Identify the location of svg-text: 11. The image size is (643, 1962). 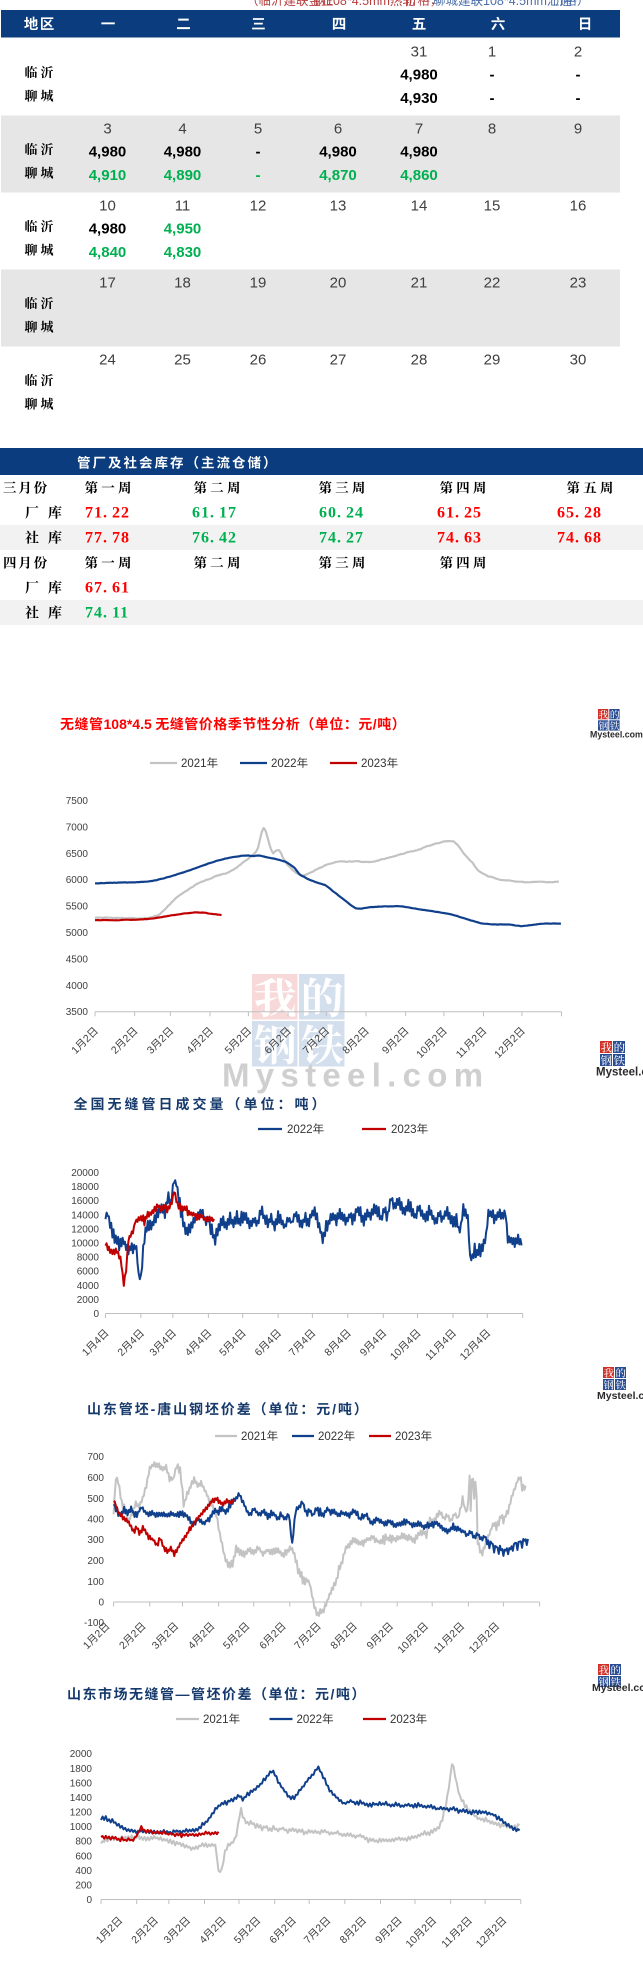
(120, 613).